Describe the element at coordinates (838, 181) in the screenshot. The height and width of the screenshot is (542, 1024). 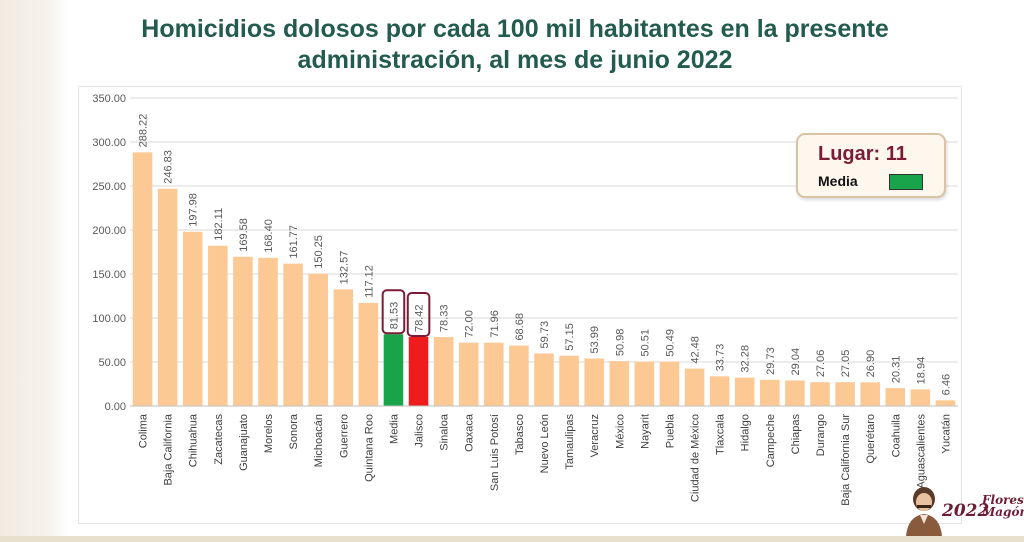
I see `legend-label: Media` at that location.